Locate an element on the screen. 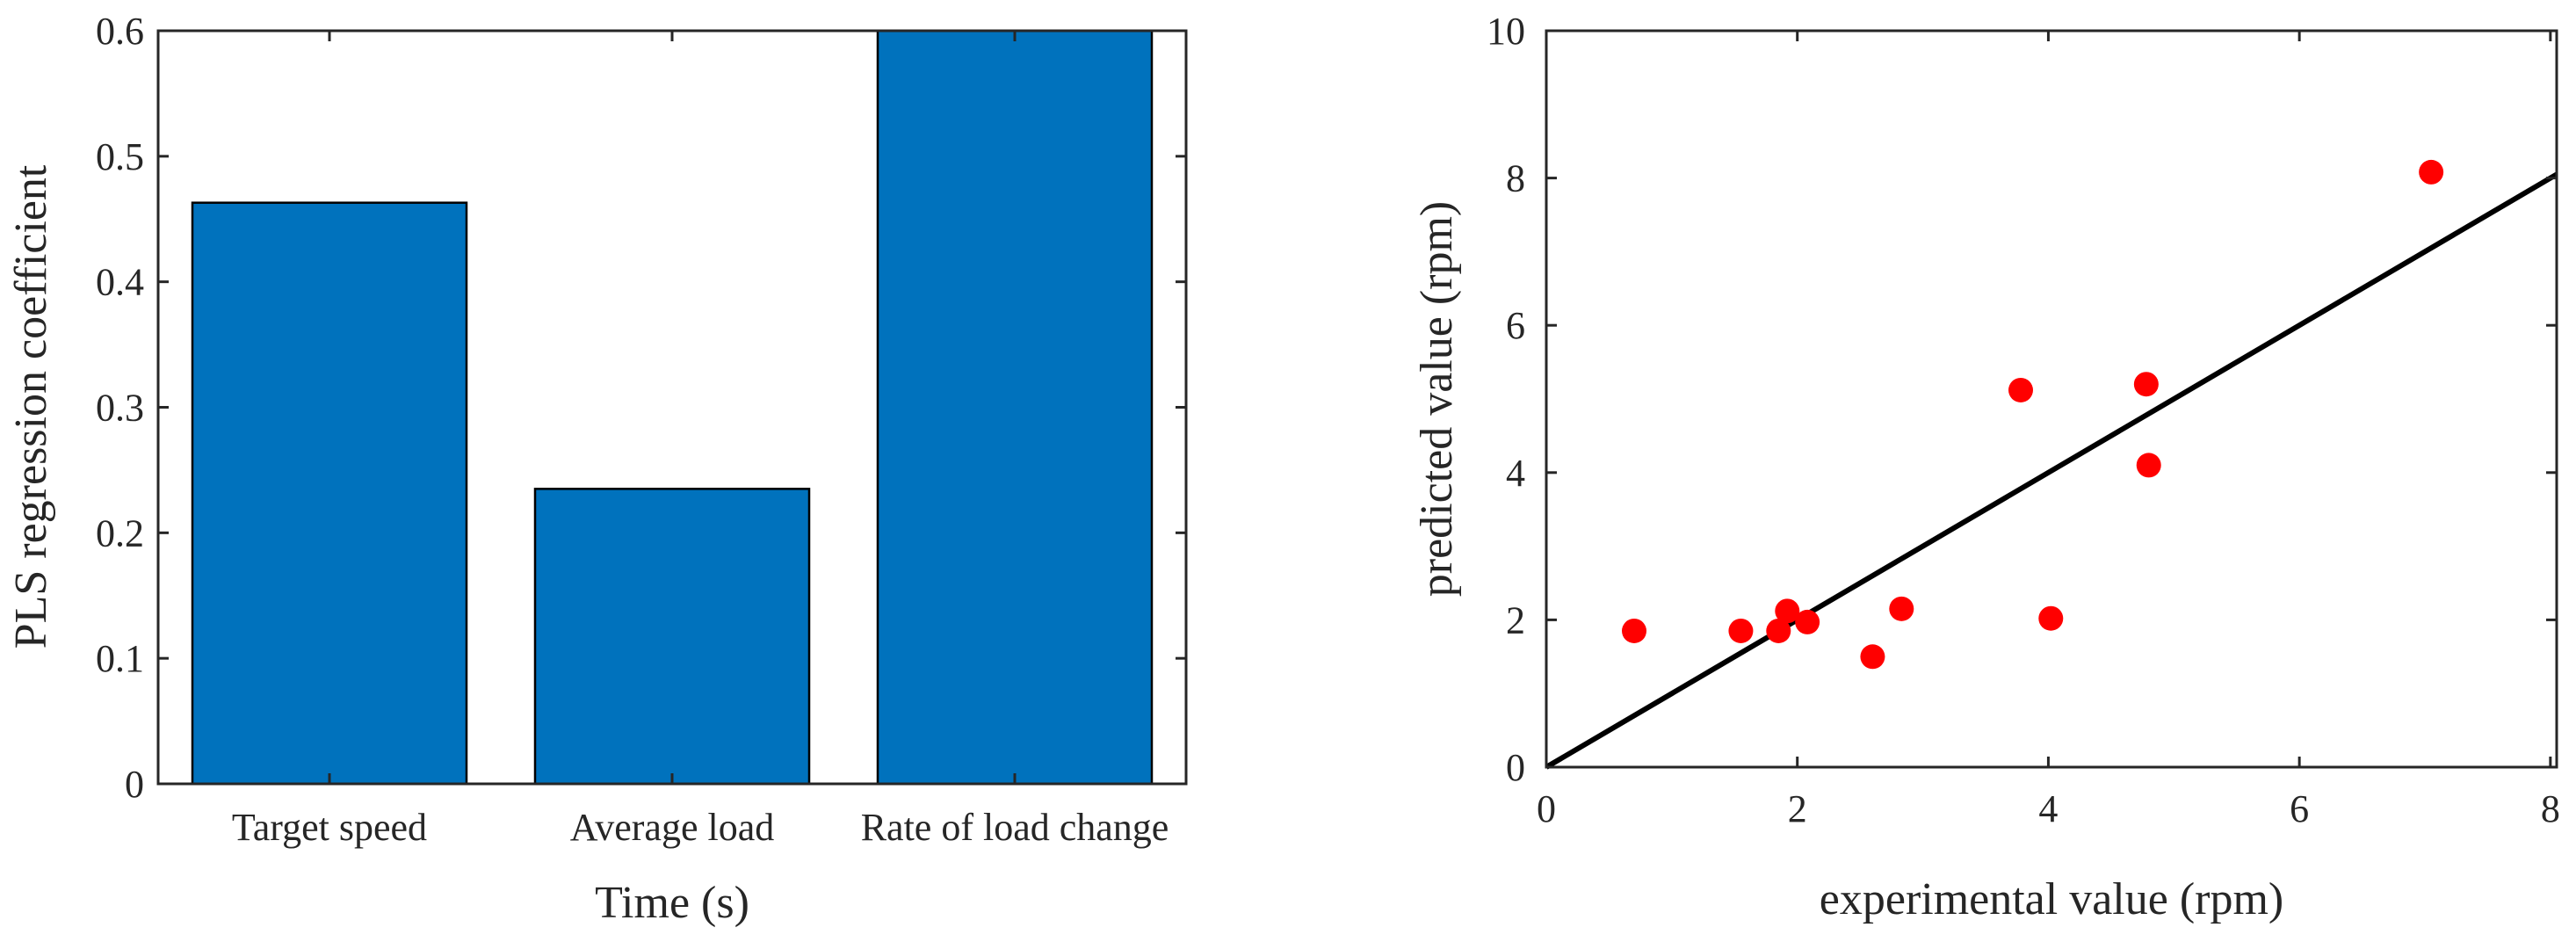 The image size is (2576, 942). bar-chart-x-axis-label: Time (s) is located at coordinates (672, 903).